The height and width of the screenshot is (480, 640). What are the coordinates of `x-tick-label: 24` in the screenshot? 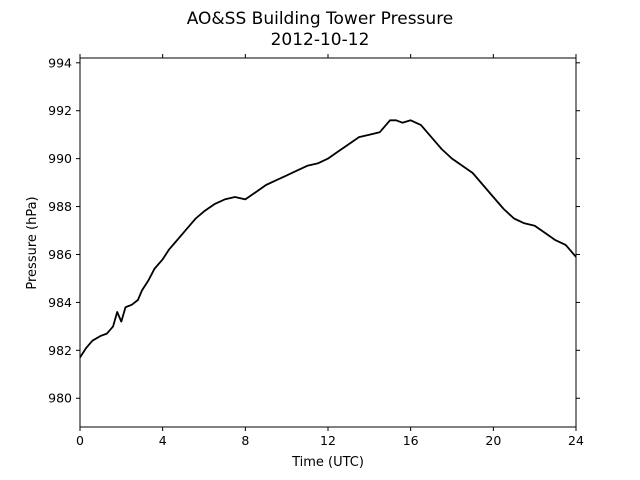 It's located at (576, 440).